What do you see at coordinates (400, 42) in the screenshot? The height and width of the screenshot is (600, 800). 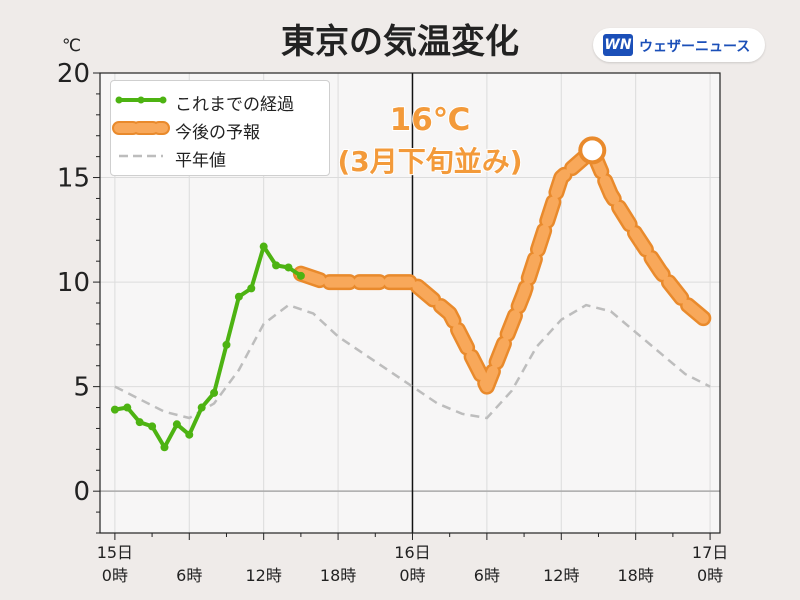 I see `chart-title: 東京の気温変化` at bounding box center [400, 42].